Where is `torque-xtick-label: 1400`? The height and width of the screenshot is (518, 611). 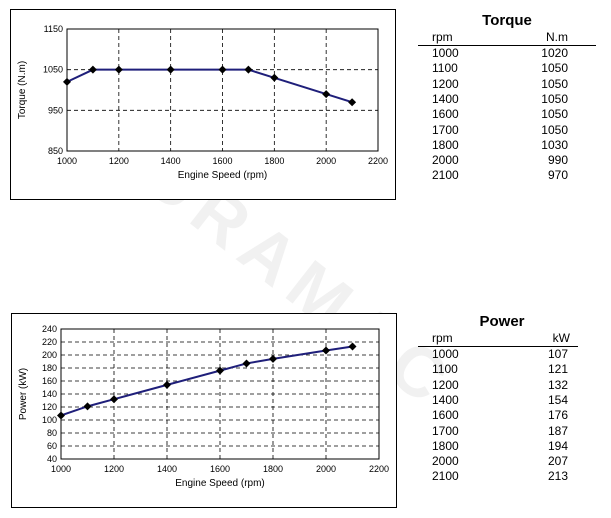
torque-xtick-label: 1400 is located at coordinates (171, 161).